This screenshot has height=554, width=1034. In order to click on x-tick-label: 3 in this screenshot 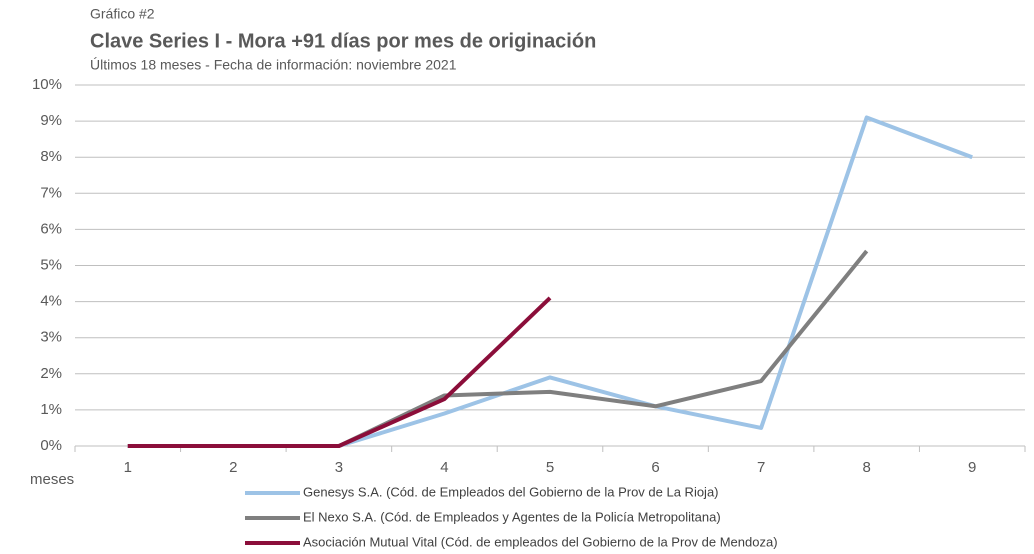, I will do `click(339, 467)`.